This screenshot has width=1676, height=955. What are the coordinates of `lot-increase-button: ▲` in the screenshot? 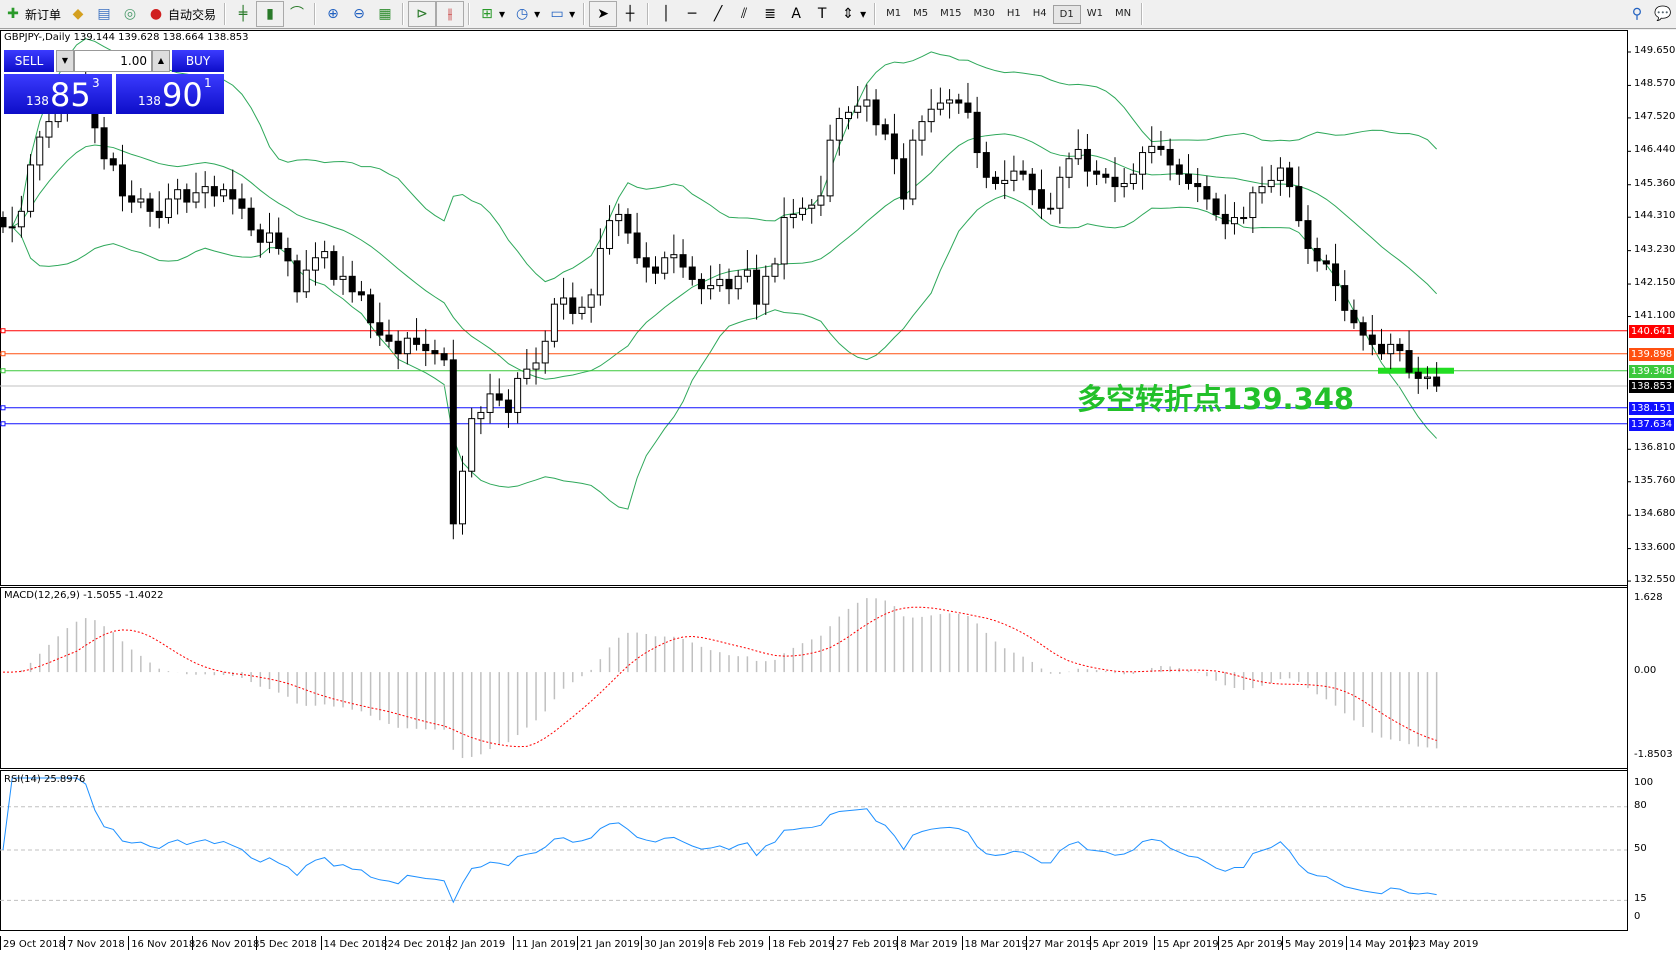 It's located at (161, 61).